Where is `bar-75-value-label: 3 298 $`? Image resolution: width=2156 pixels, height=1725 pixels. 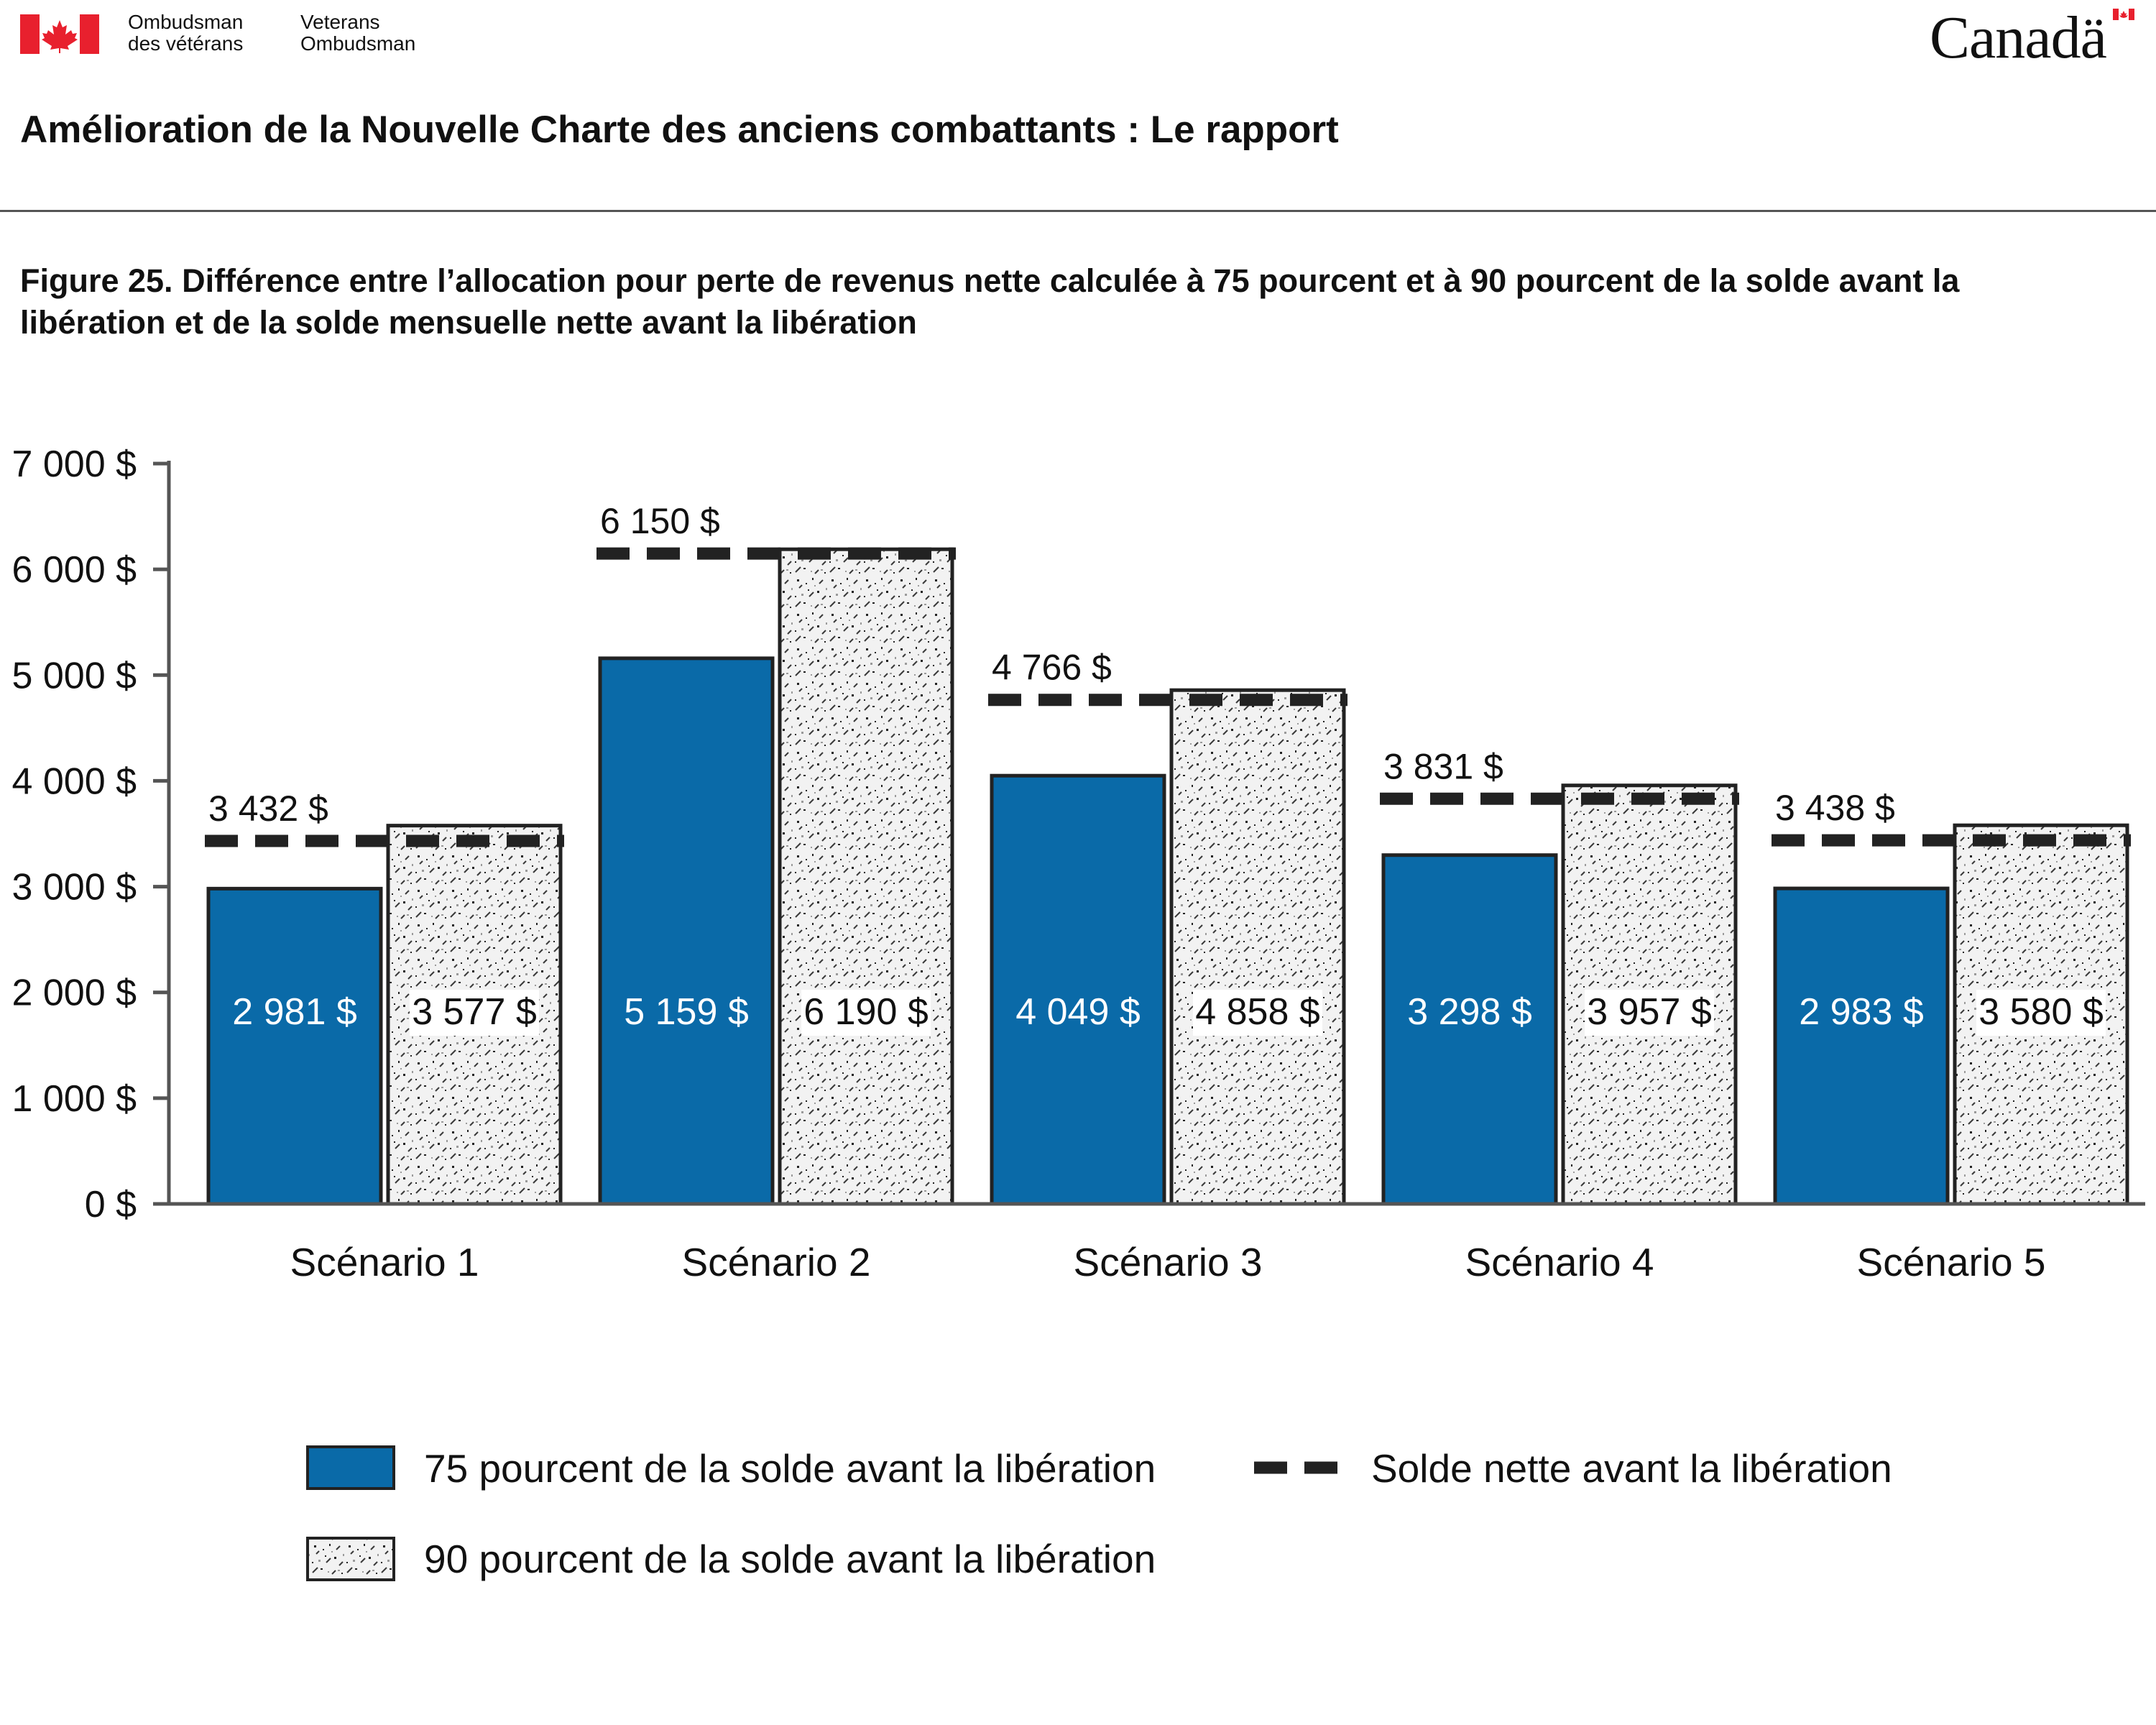
bar-75-value-label: 3 298 $ is located at coordinates (1469, 1012).